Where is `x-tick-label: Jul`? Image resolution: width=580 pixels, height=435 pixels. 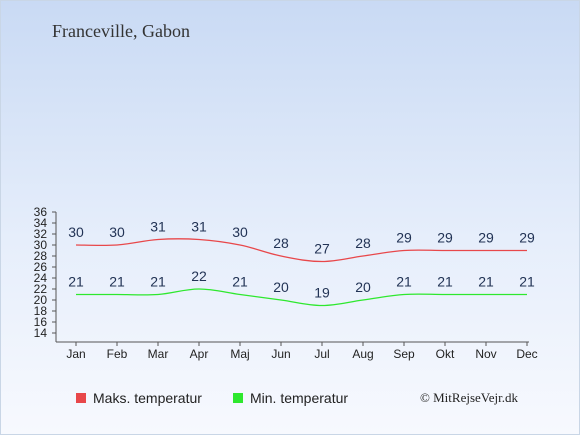
x-tick-label: Jul is located at coordinates (321, 354).